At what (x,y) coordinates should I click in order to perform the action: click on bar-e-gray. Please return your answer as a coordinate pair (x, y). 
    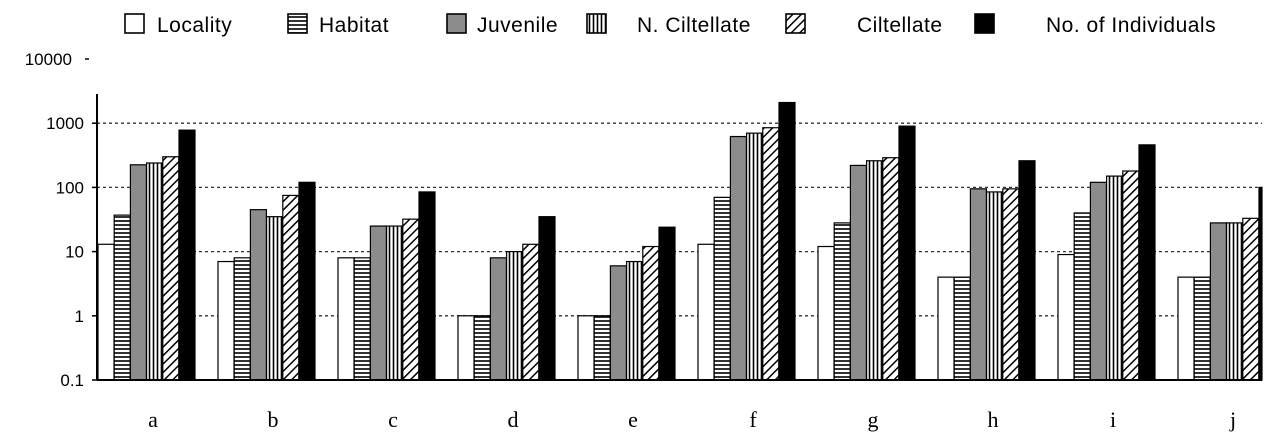
    Looking at the image, I should click on (618, 323).